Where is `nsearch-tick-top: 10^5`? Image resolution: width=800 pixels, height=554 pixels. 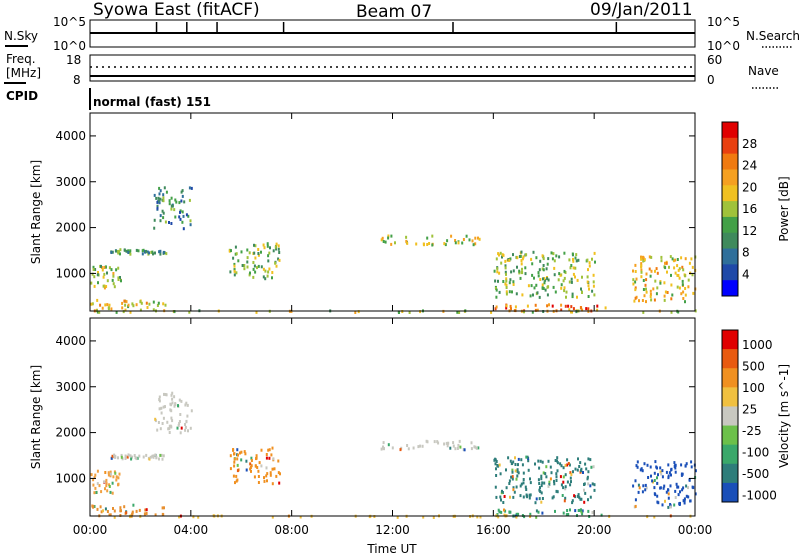 nsearch-tick-top: 10^5 is located at coordinates (723, 22).